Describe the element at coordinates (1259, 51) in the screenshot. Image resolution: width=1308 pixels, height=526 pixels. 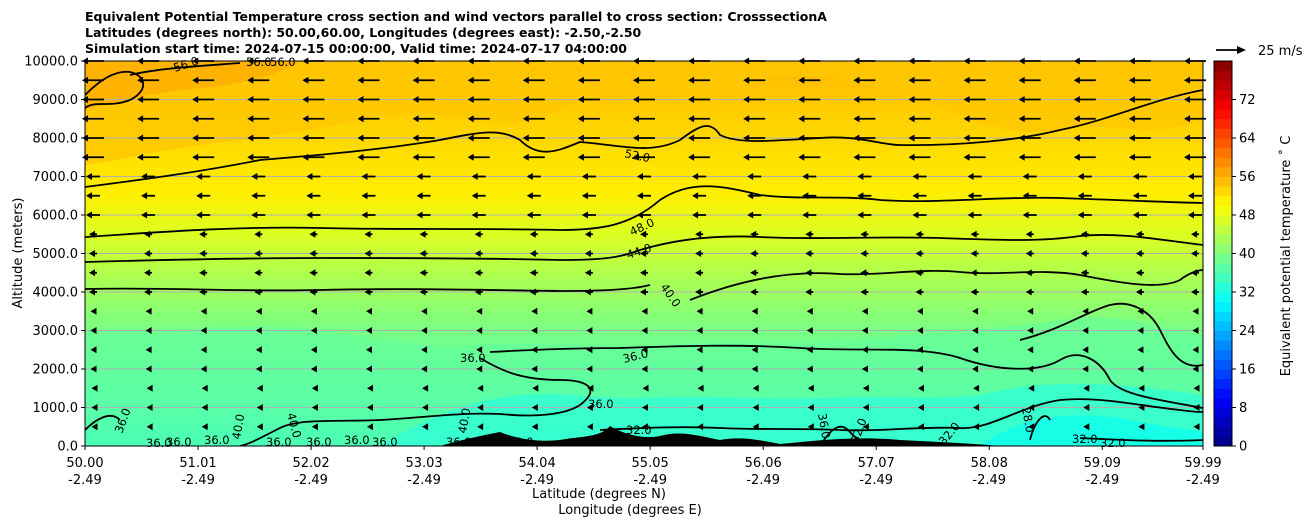
I see `quiver-key: 25 m/s` at that location.